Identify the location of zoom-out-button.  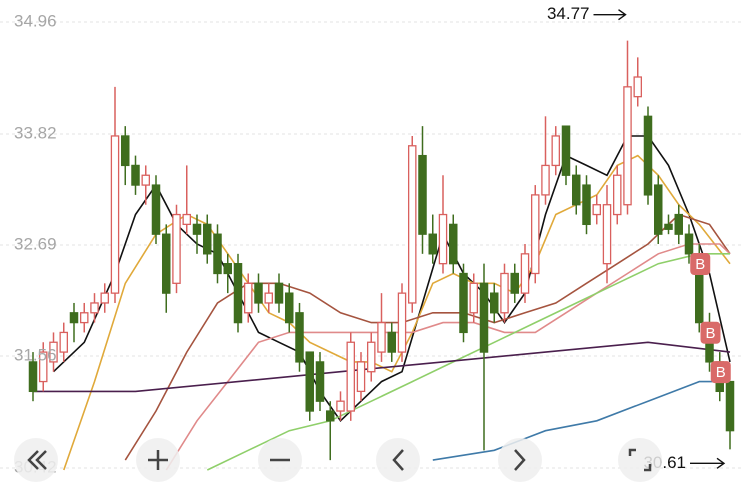
(280, 460).